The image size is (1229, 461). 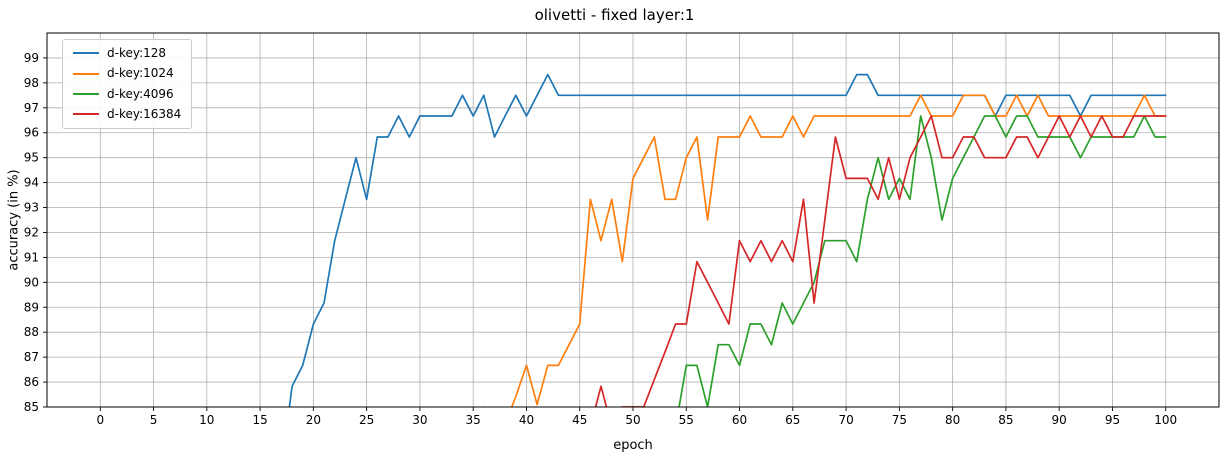 I want to click on y-tick-label: 92, so click(x=31, y=232).